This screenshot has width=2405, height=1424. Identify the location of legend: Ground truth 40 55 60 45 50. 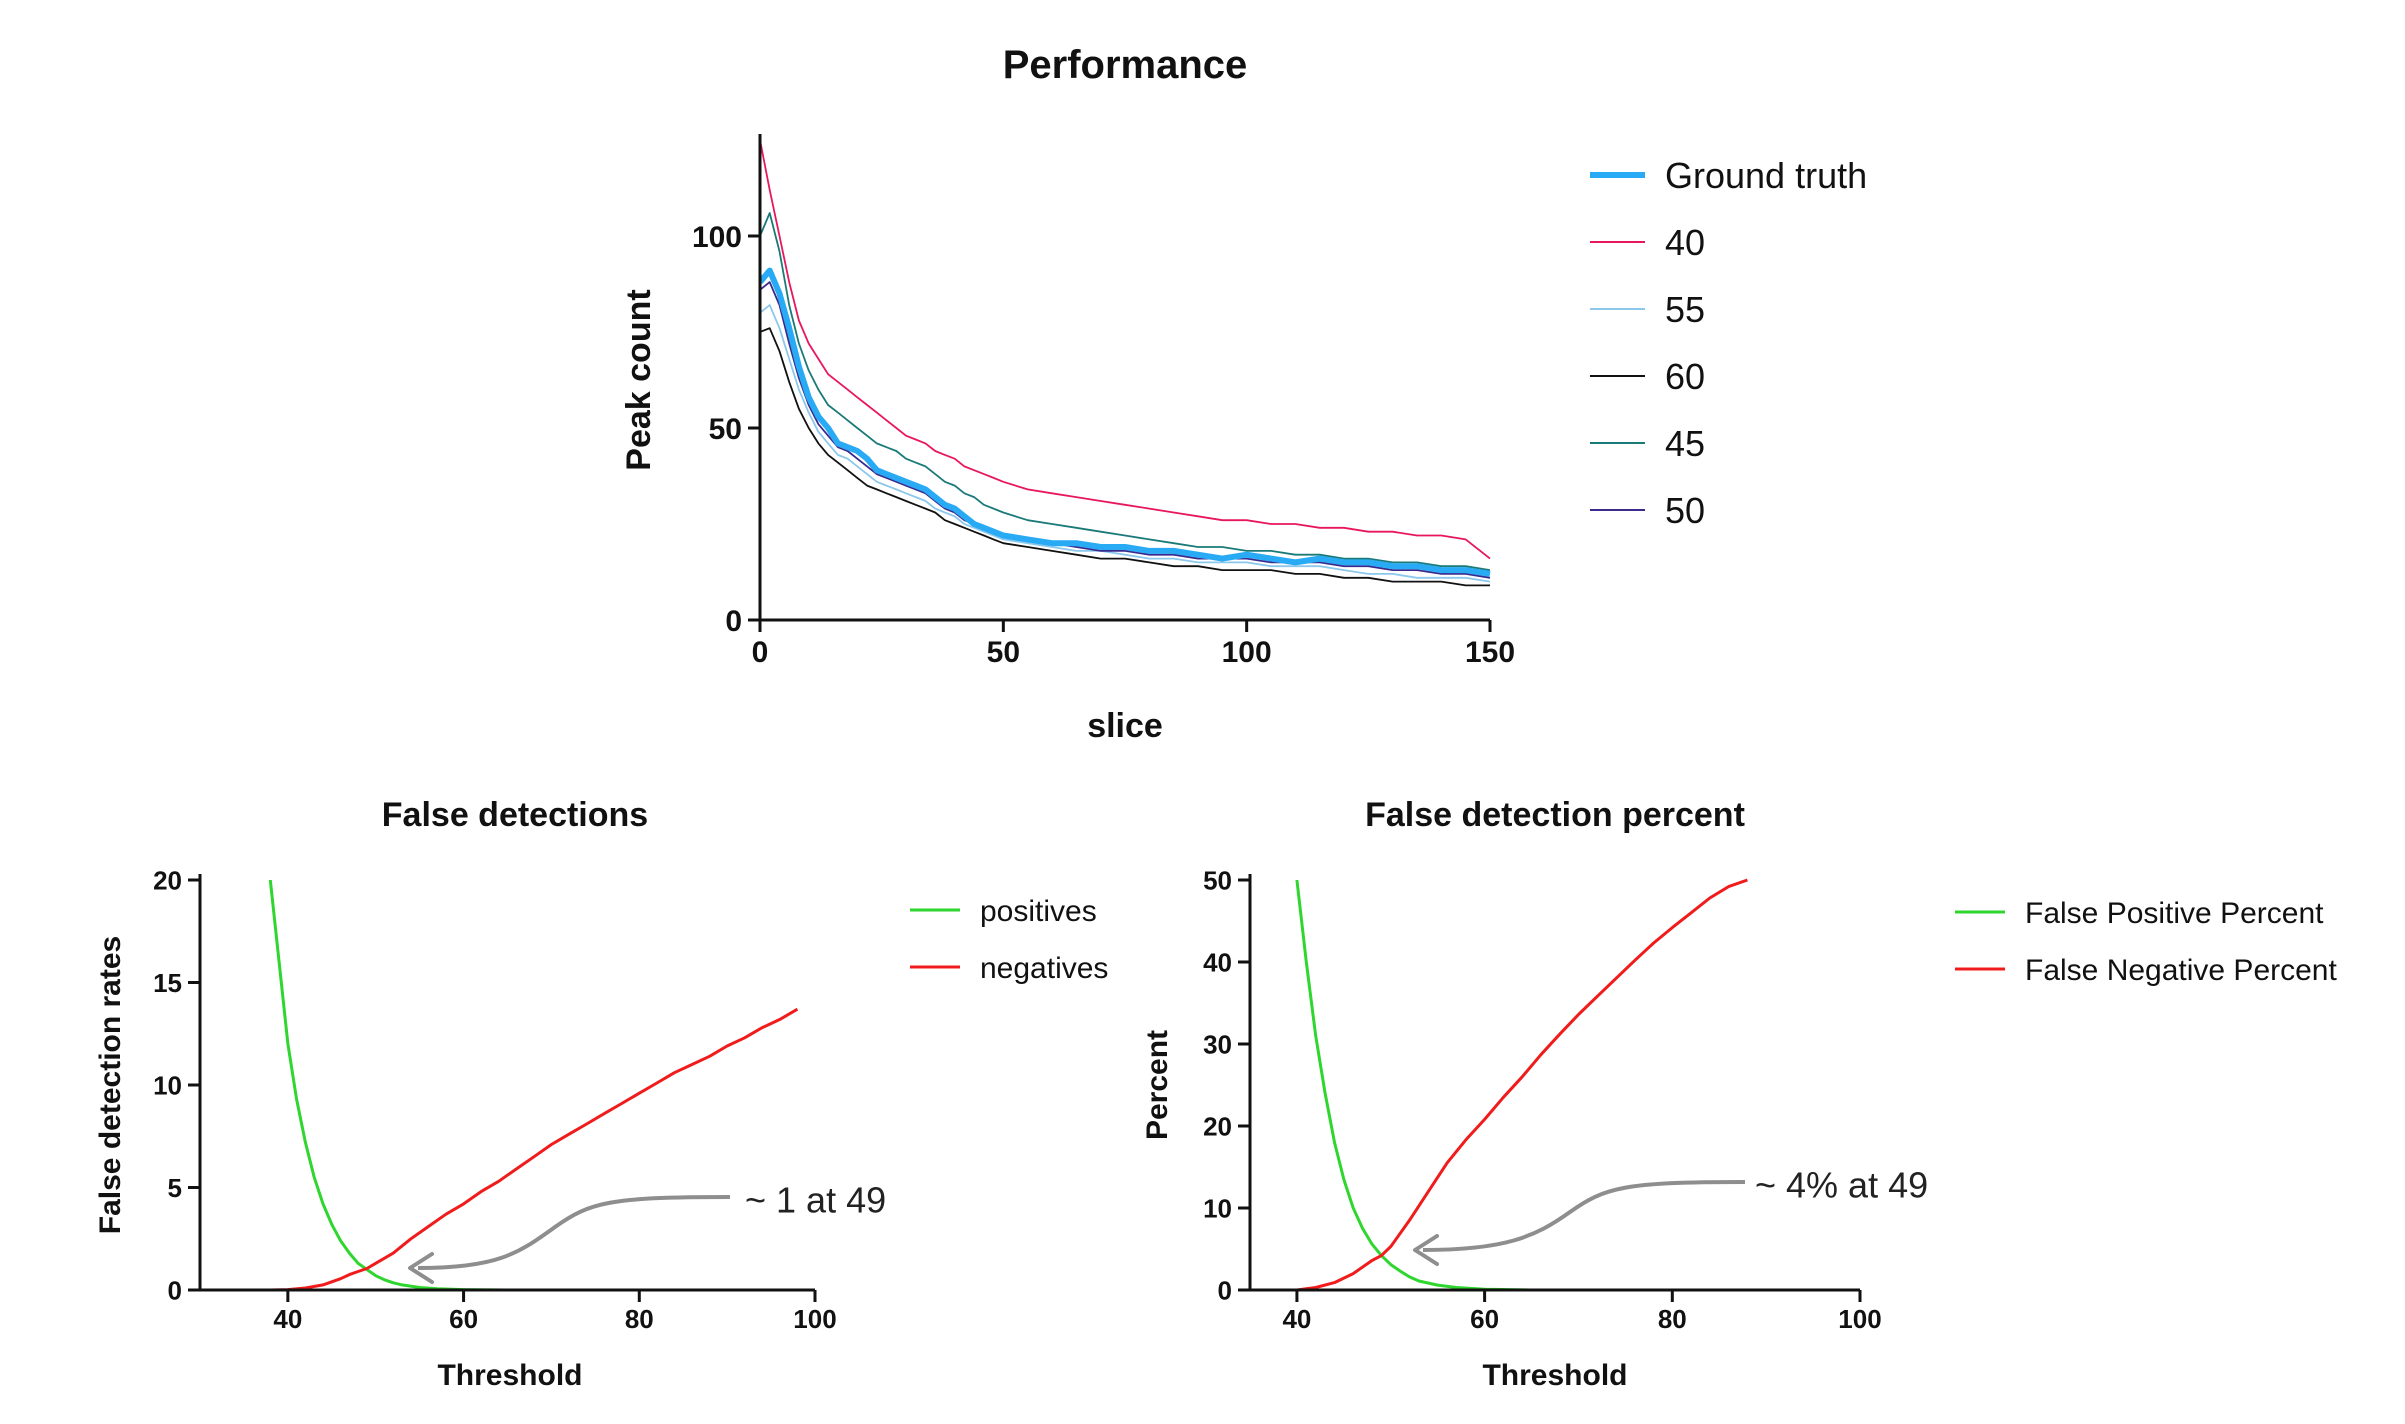
(1728, 343).